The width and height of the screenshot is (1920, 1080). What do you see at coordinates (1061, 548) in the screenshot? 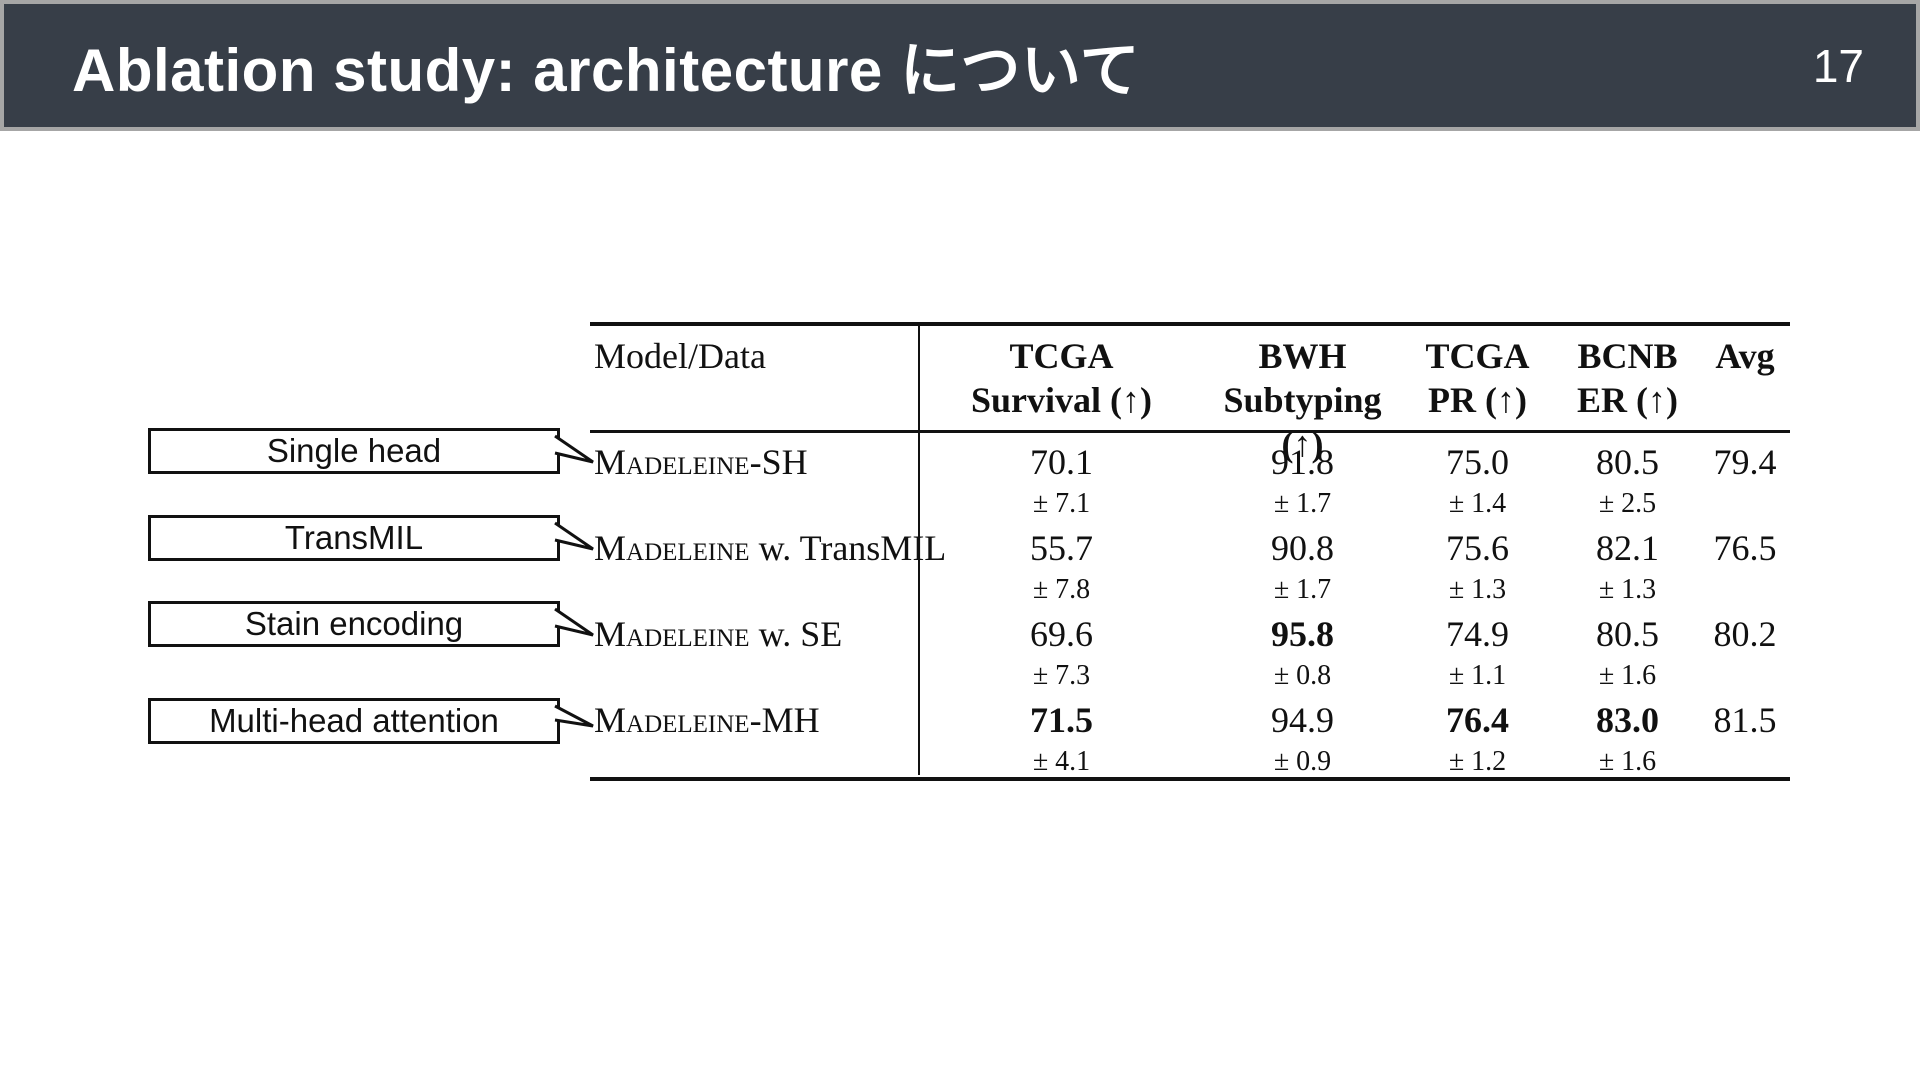
I see `cell-value: 55.7` at bounding box center [1061, 548].